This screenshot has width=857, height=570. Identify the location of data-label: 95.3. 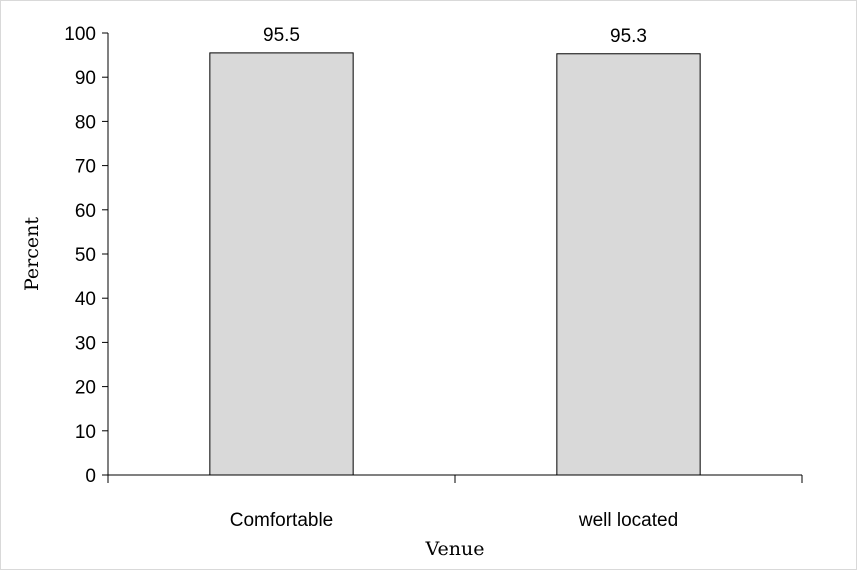
(628, 36).